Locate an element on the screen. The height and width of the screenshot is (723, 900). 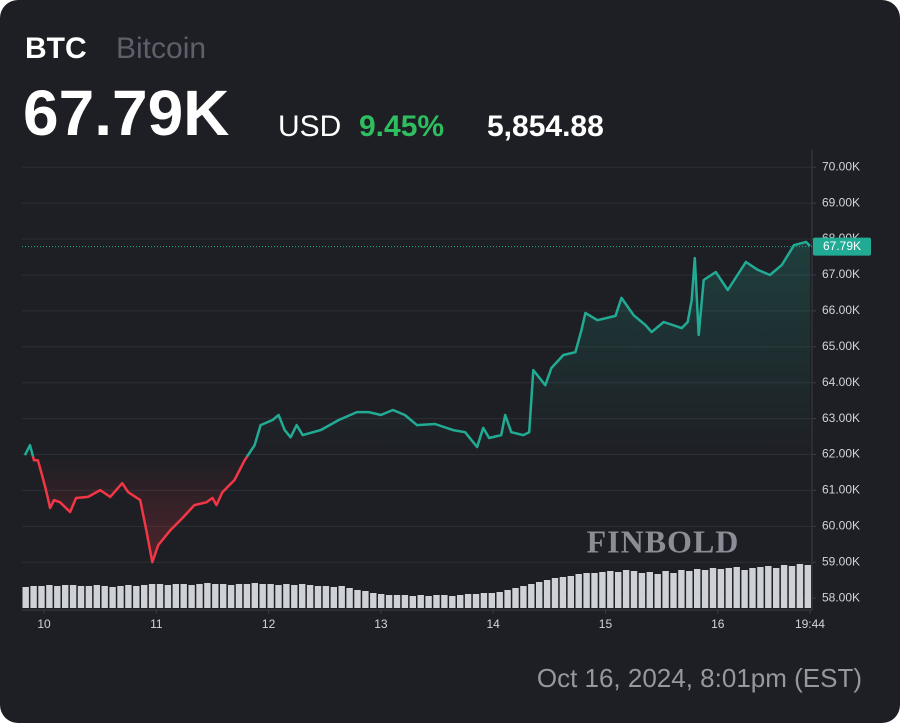
symbol: BTC is located at coordinates (56, 48).